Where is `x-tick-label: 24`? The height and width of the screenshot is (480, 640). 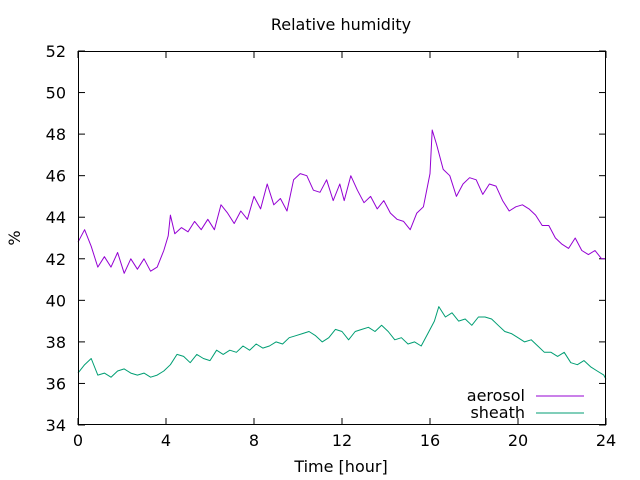
x-tick-label: 24 is located at coordinates (606, 440).